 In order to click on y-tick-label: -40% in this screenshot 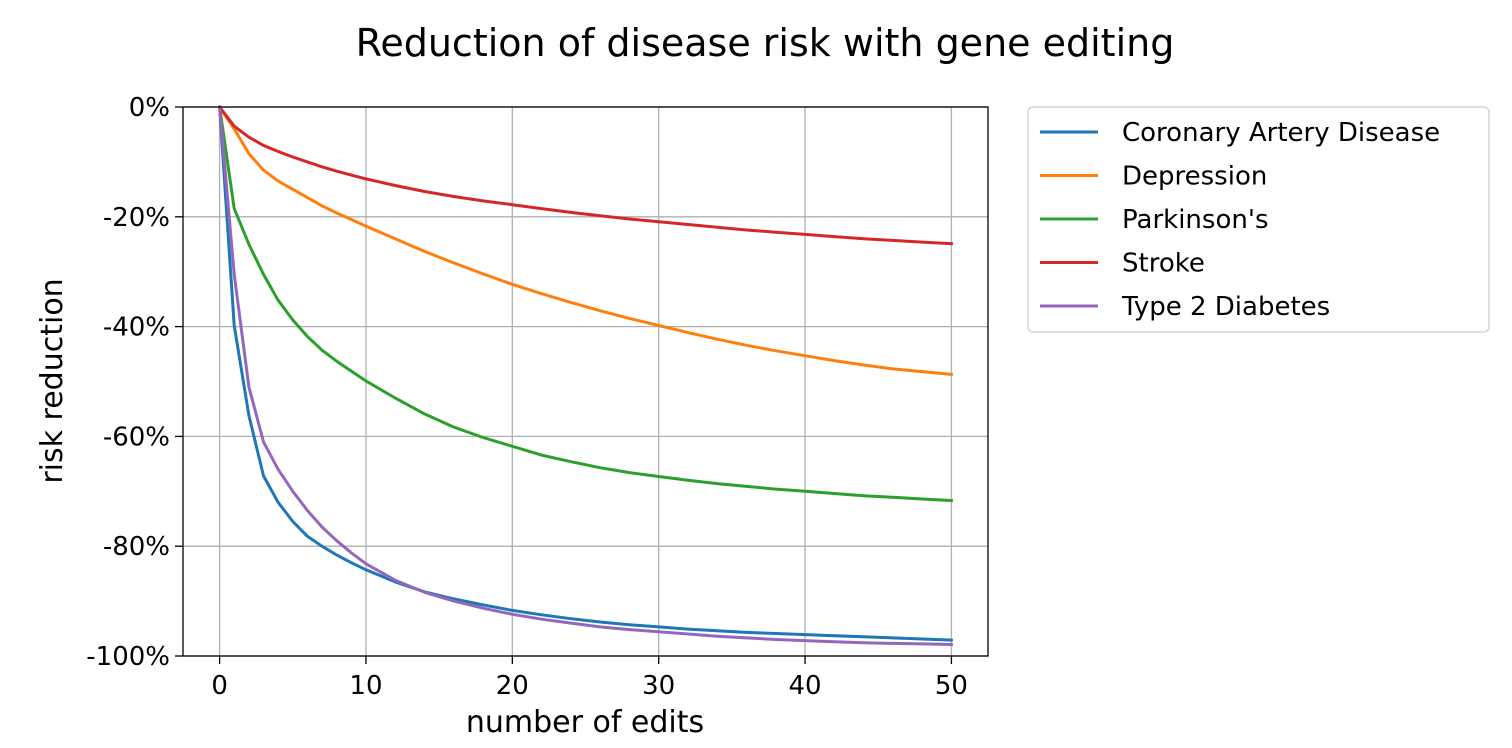, I will do `click(136, 328)`.